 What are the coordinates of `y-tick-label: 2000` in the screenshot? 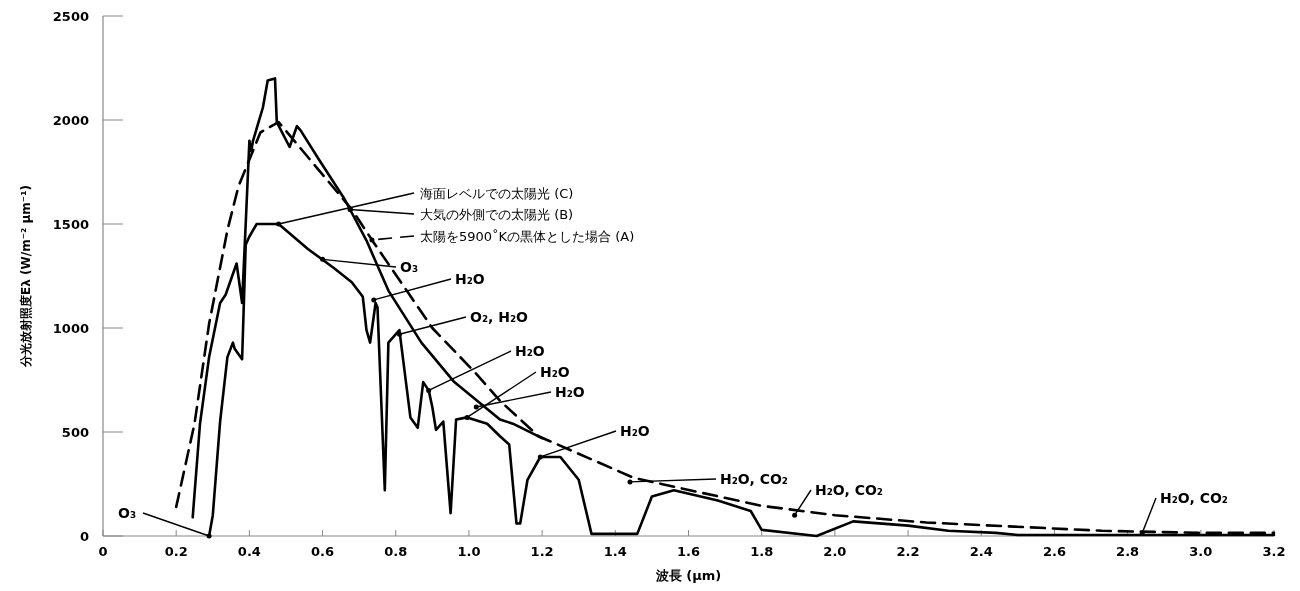 It's located at (70, 120).